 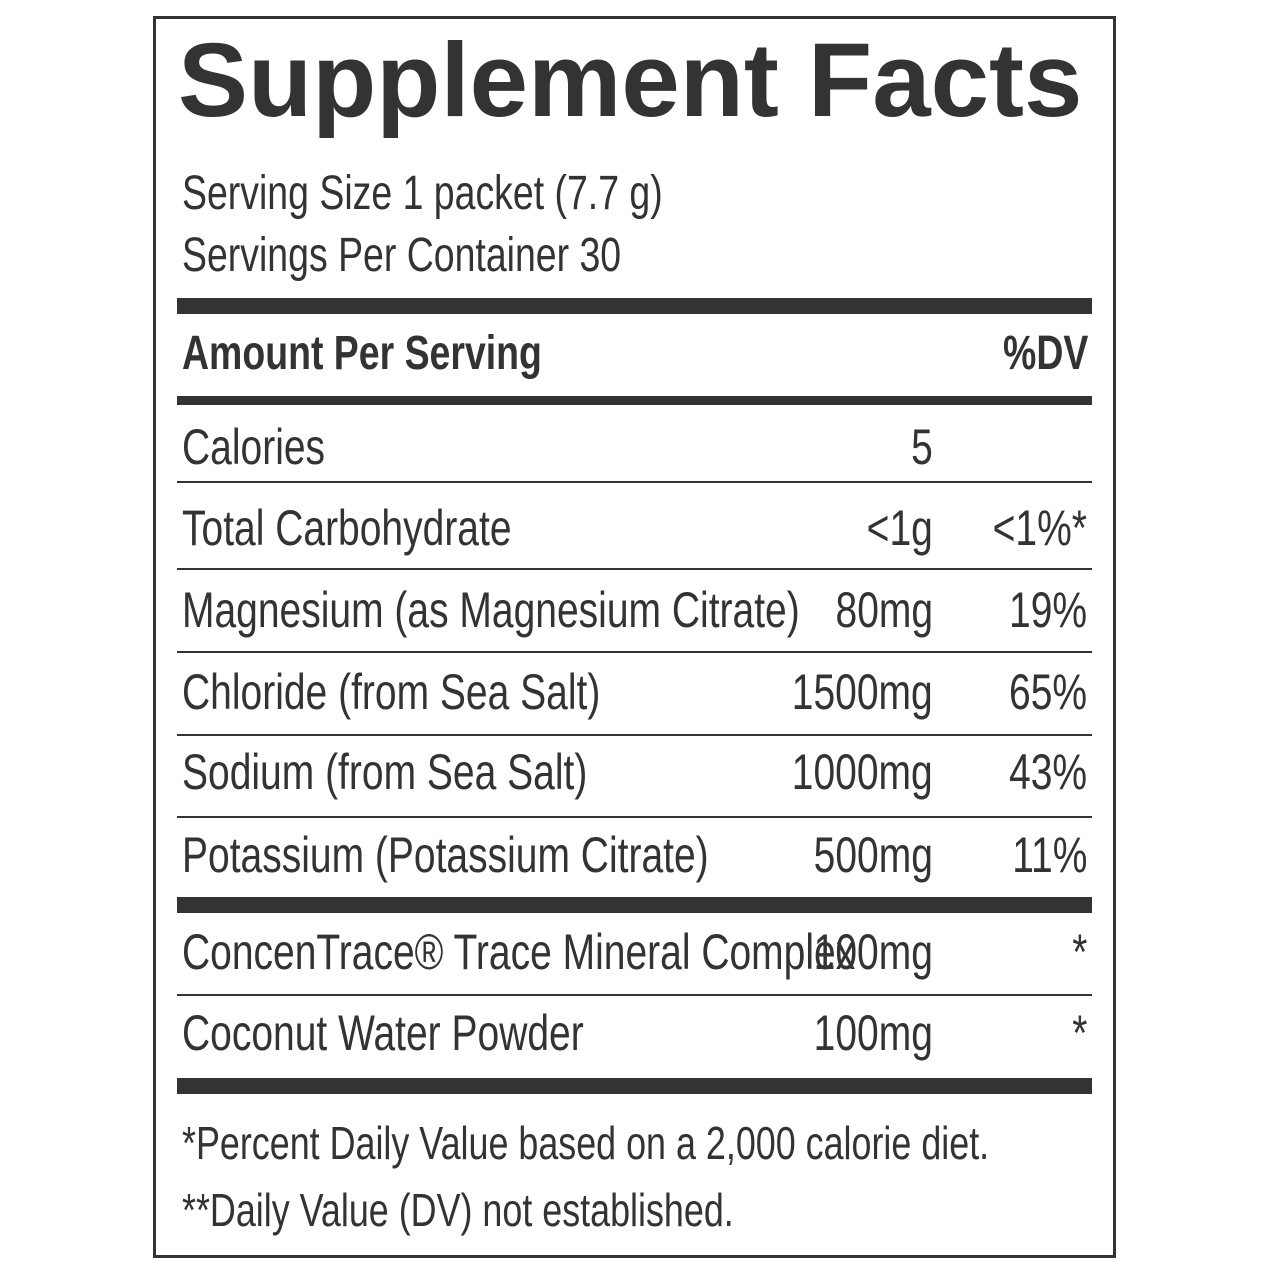 What do you see at coordinates (899, 528) in the screenshot?
I see `nutrient-amount: <1g` at bounding box center [899, 528].